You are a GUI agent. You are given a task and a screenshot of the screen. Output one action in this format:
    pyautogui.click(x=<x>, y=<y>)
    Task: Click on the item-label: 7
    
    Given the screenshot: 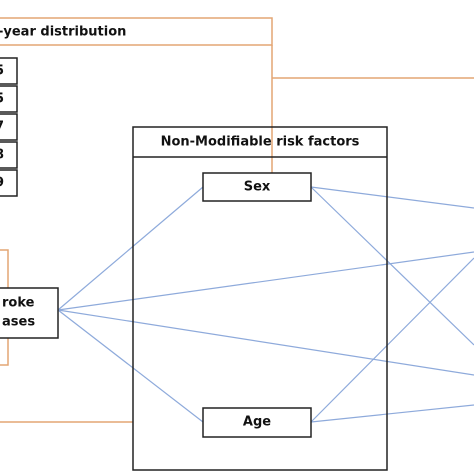 What is the action you would take?
    pyautogui.click(x=2, y=127)
    